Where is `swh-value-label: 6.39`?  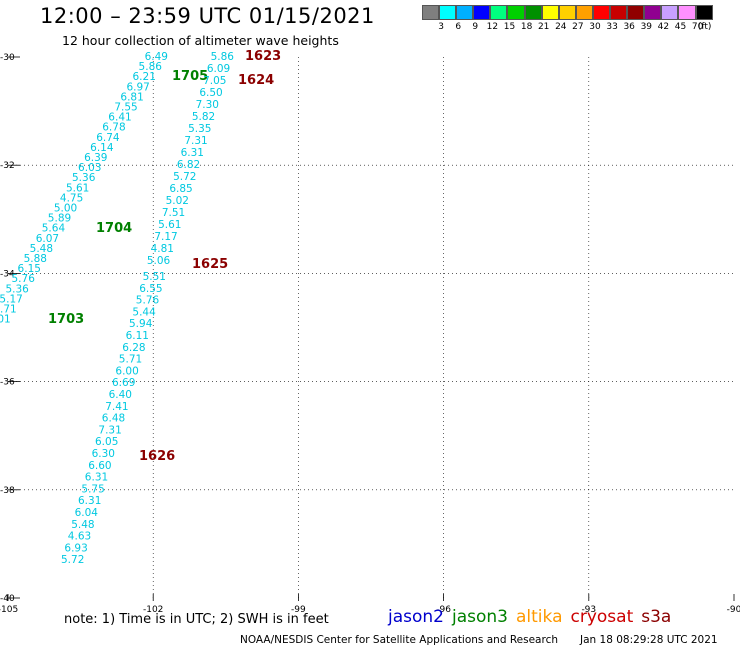
swh-value-label: 6.39 is located at coordinates (95, 158).